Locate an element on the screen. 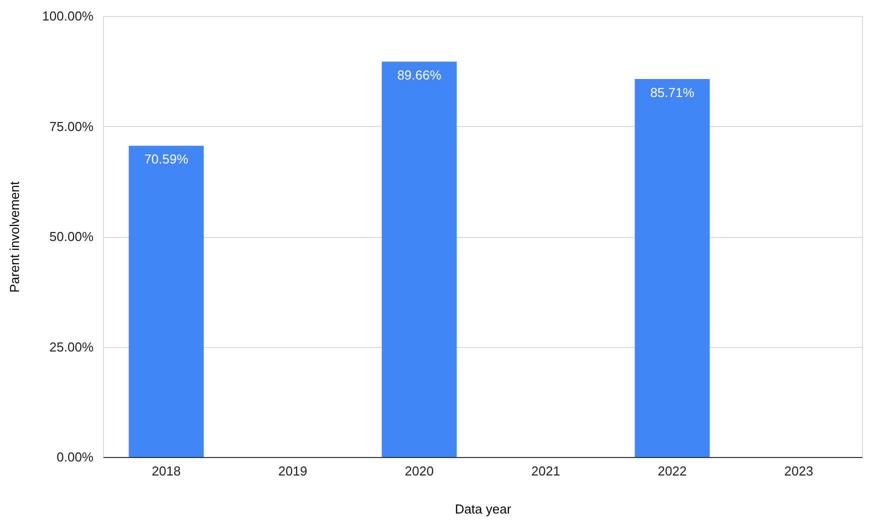 The width and height of the screenshot is (872, 524). x-tick-label: 2022 is located at coordinates (672, 471).